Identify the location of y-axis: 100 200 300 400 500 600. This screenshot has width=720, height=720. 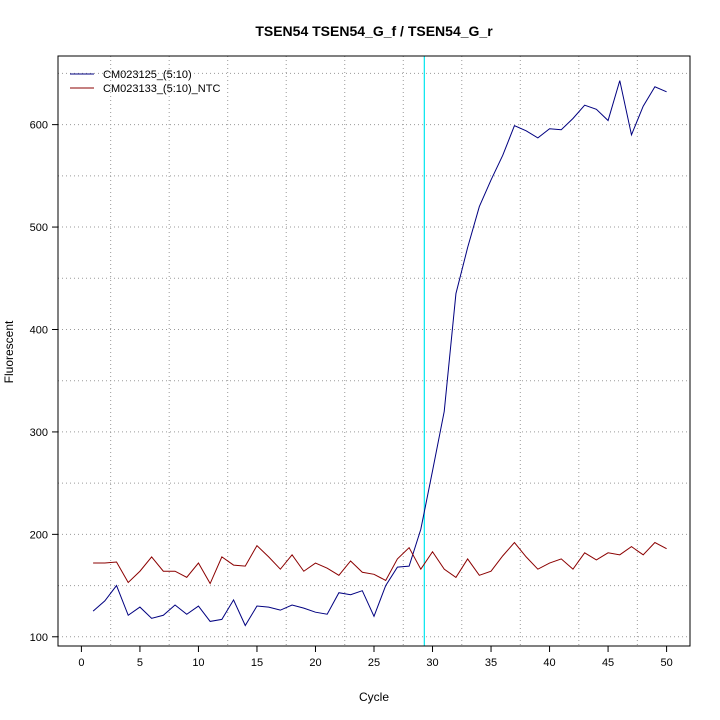
(44, 382).